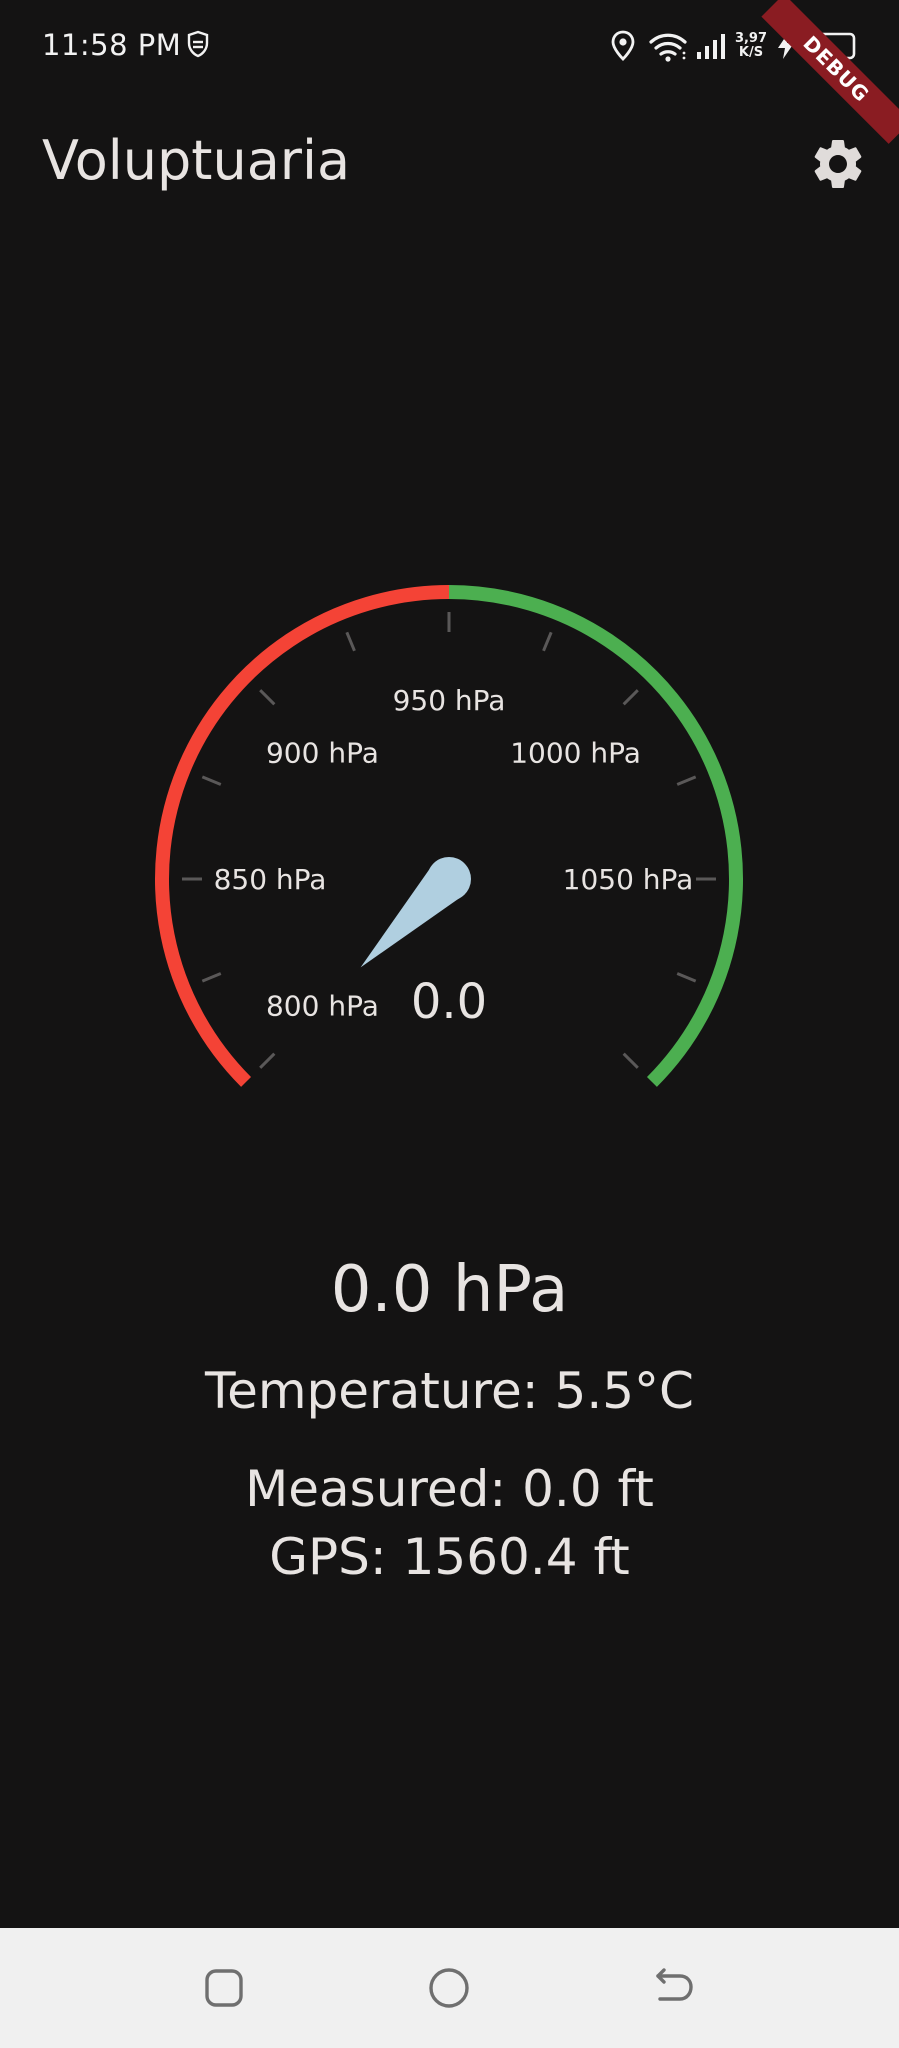 This screenshot has height=2048, width=899. Describe the element at coordinates (711, 46) in the screenshot. I see `signal-icon` at that location.